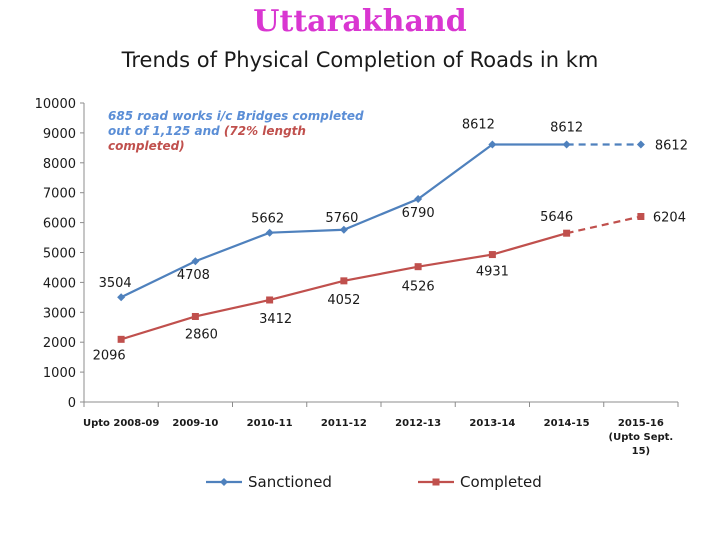  What do you see at coordinates (267, 219) in the screenshot?
I see `data-label-sanctioned: 5662` at bounding box center [267, 219].